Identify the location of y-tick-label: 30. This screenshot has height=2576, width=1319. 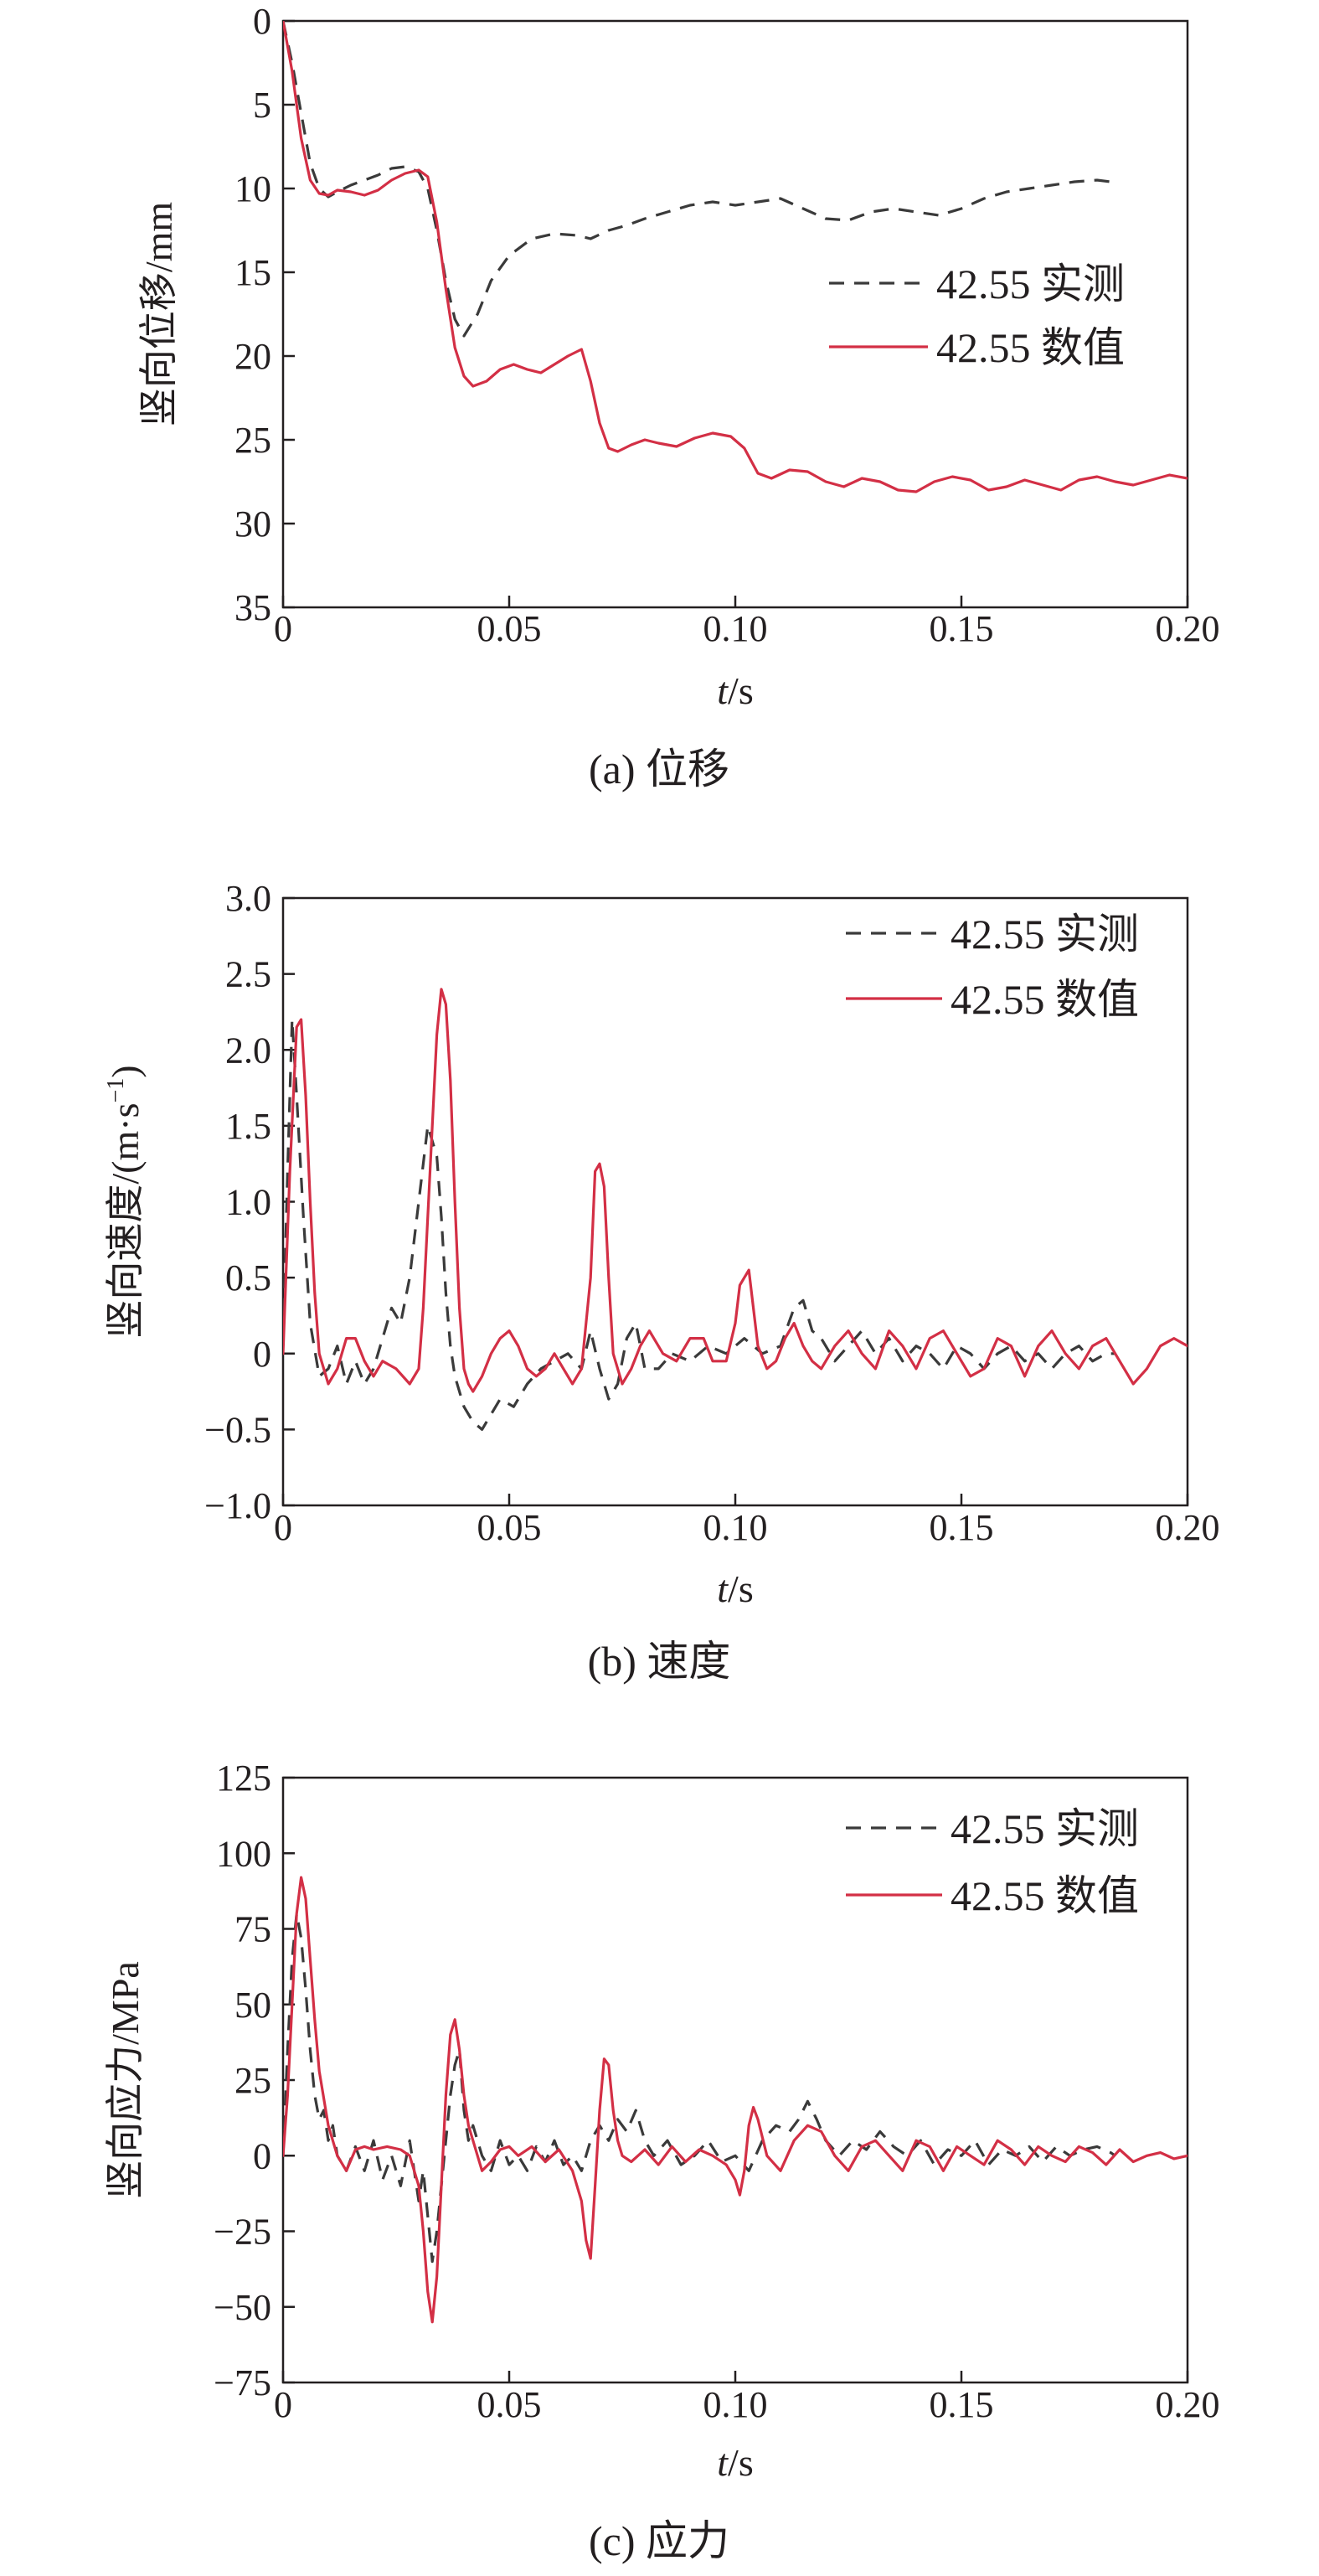
(252, 524).